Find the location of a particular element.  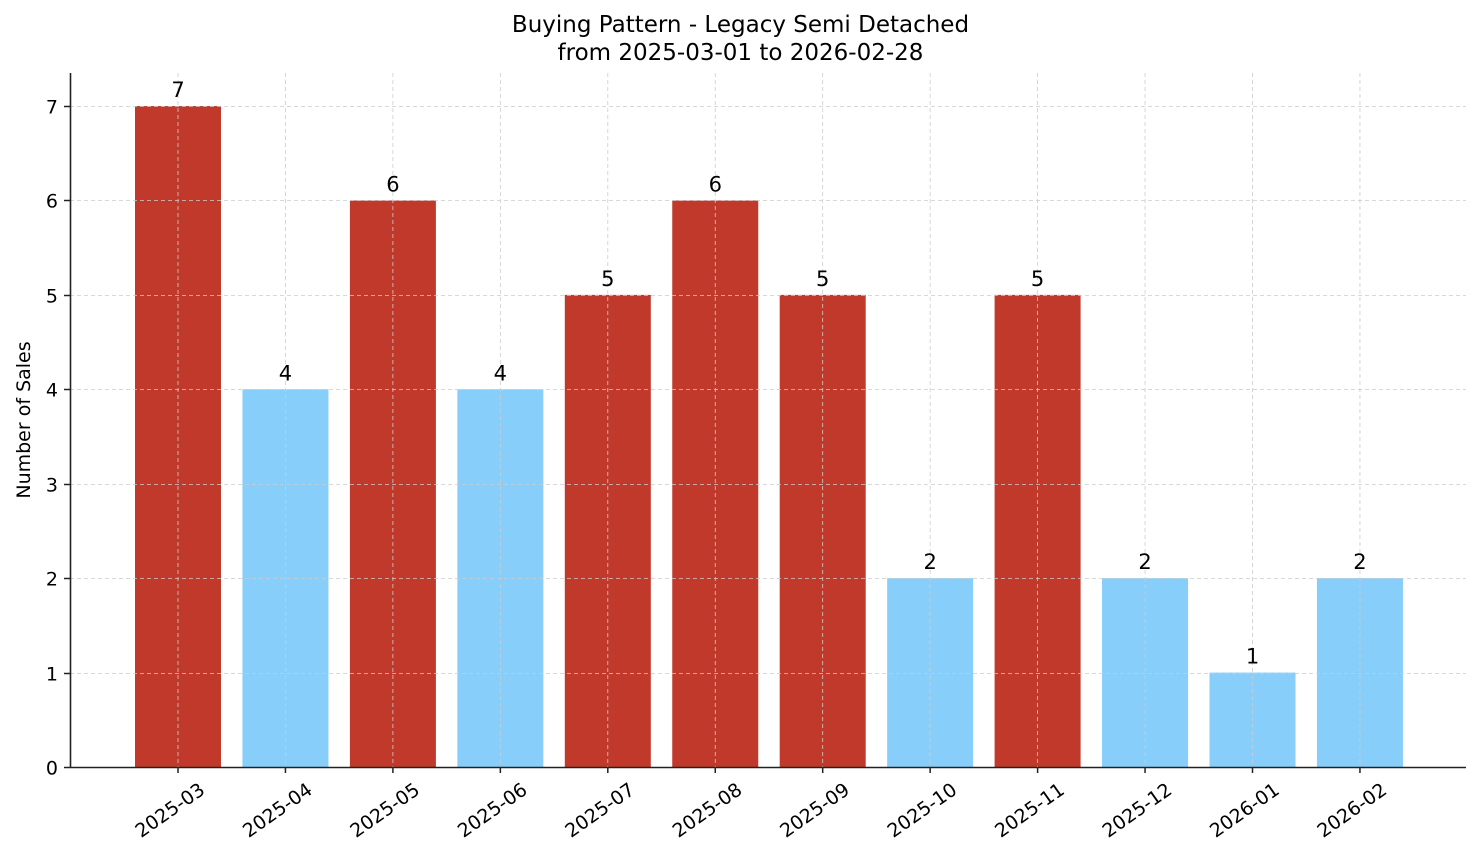

y-tick-label: 3 is located at coordinates (52, 486).